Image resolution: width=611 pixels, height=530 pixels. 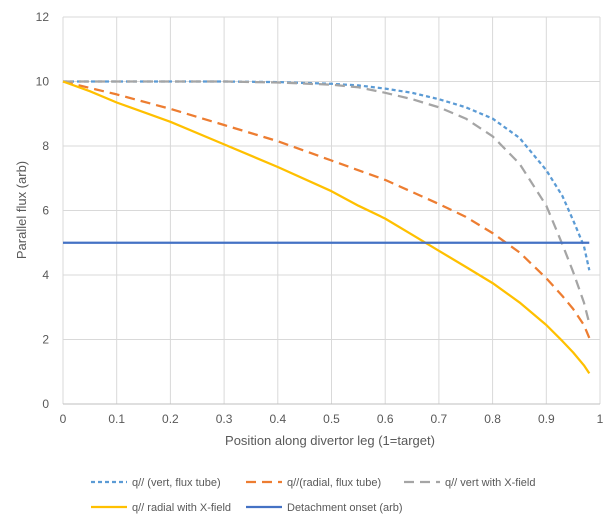 I want to click on legend-label-1: q// (vert, flux tube), so click(x=176, y=483).